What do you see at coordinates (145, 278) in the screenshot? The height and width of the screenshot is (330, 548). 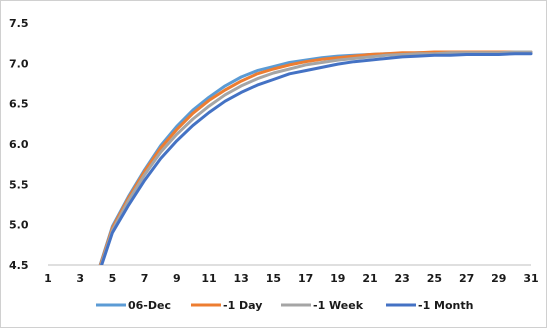 I see `x-tick-label: 7` at bounding box center [145, 278].